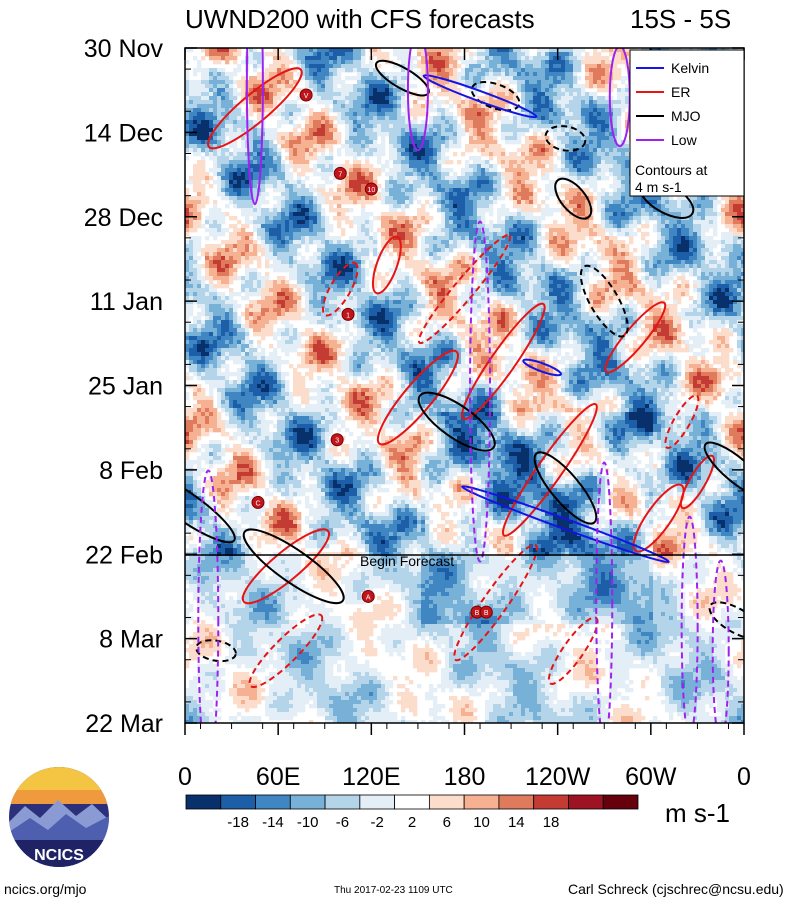 The height and width of the screenshot is (907, 809). What do you see at coordinates (551, 822) in the screenshot?
I see `colorbar-label: 18` at bounding box center [551, 822].